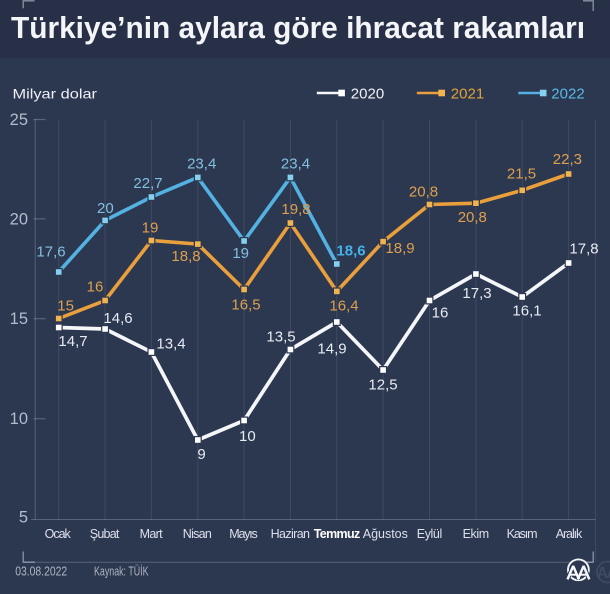 This screenshot has width=610, height=594. I want to click on svg-text: 2020, so click(367, 93).